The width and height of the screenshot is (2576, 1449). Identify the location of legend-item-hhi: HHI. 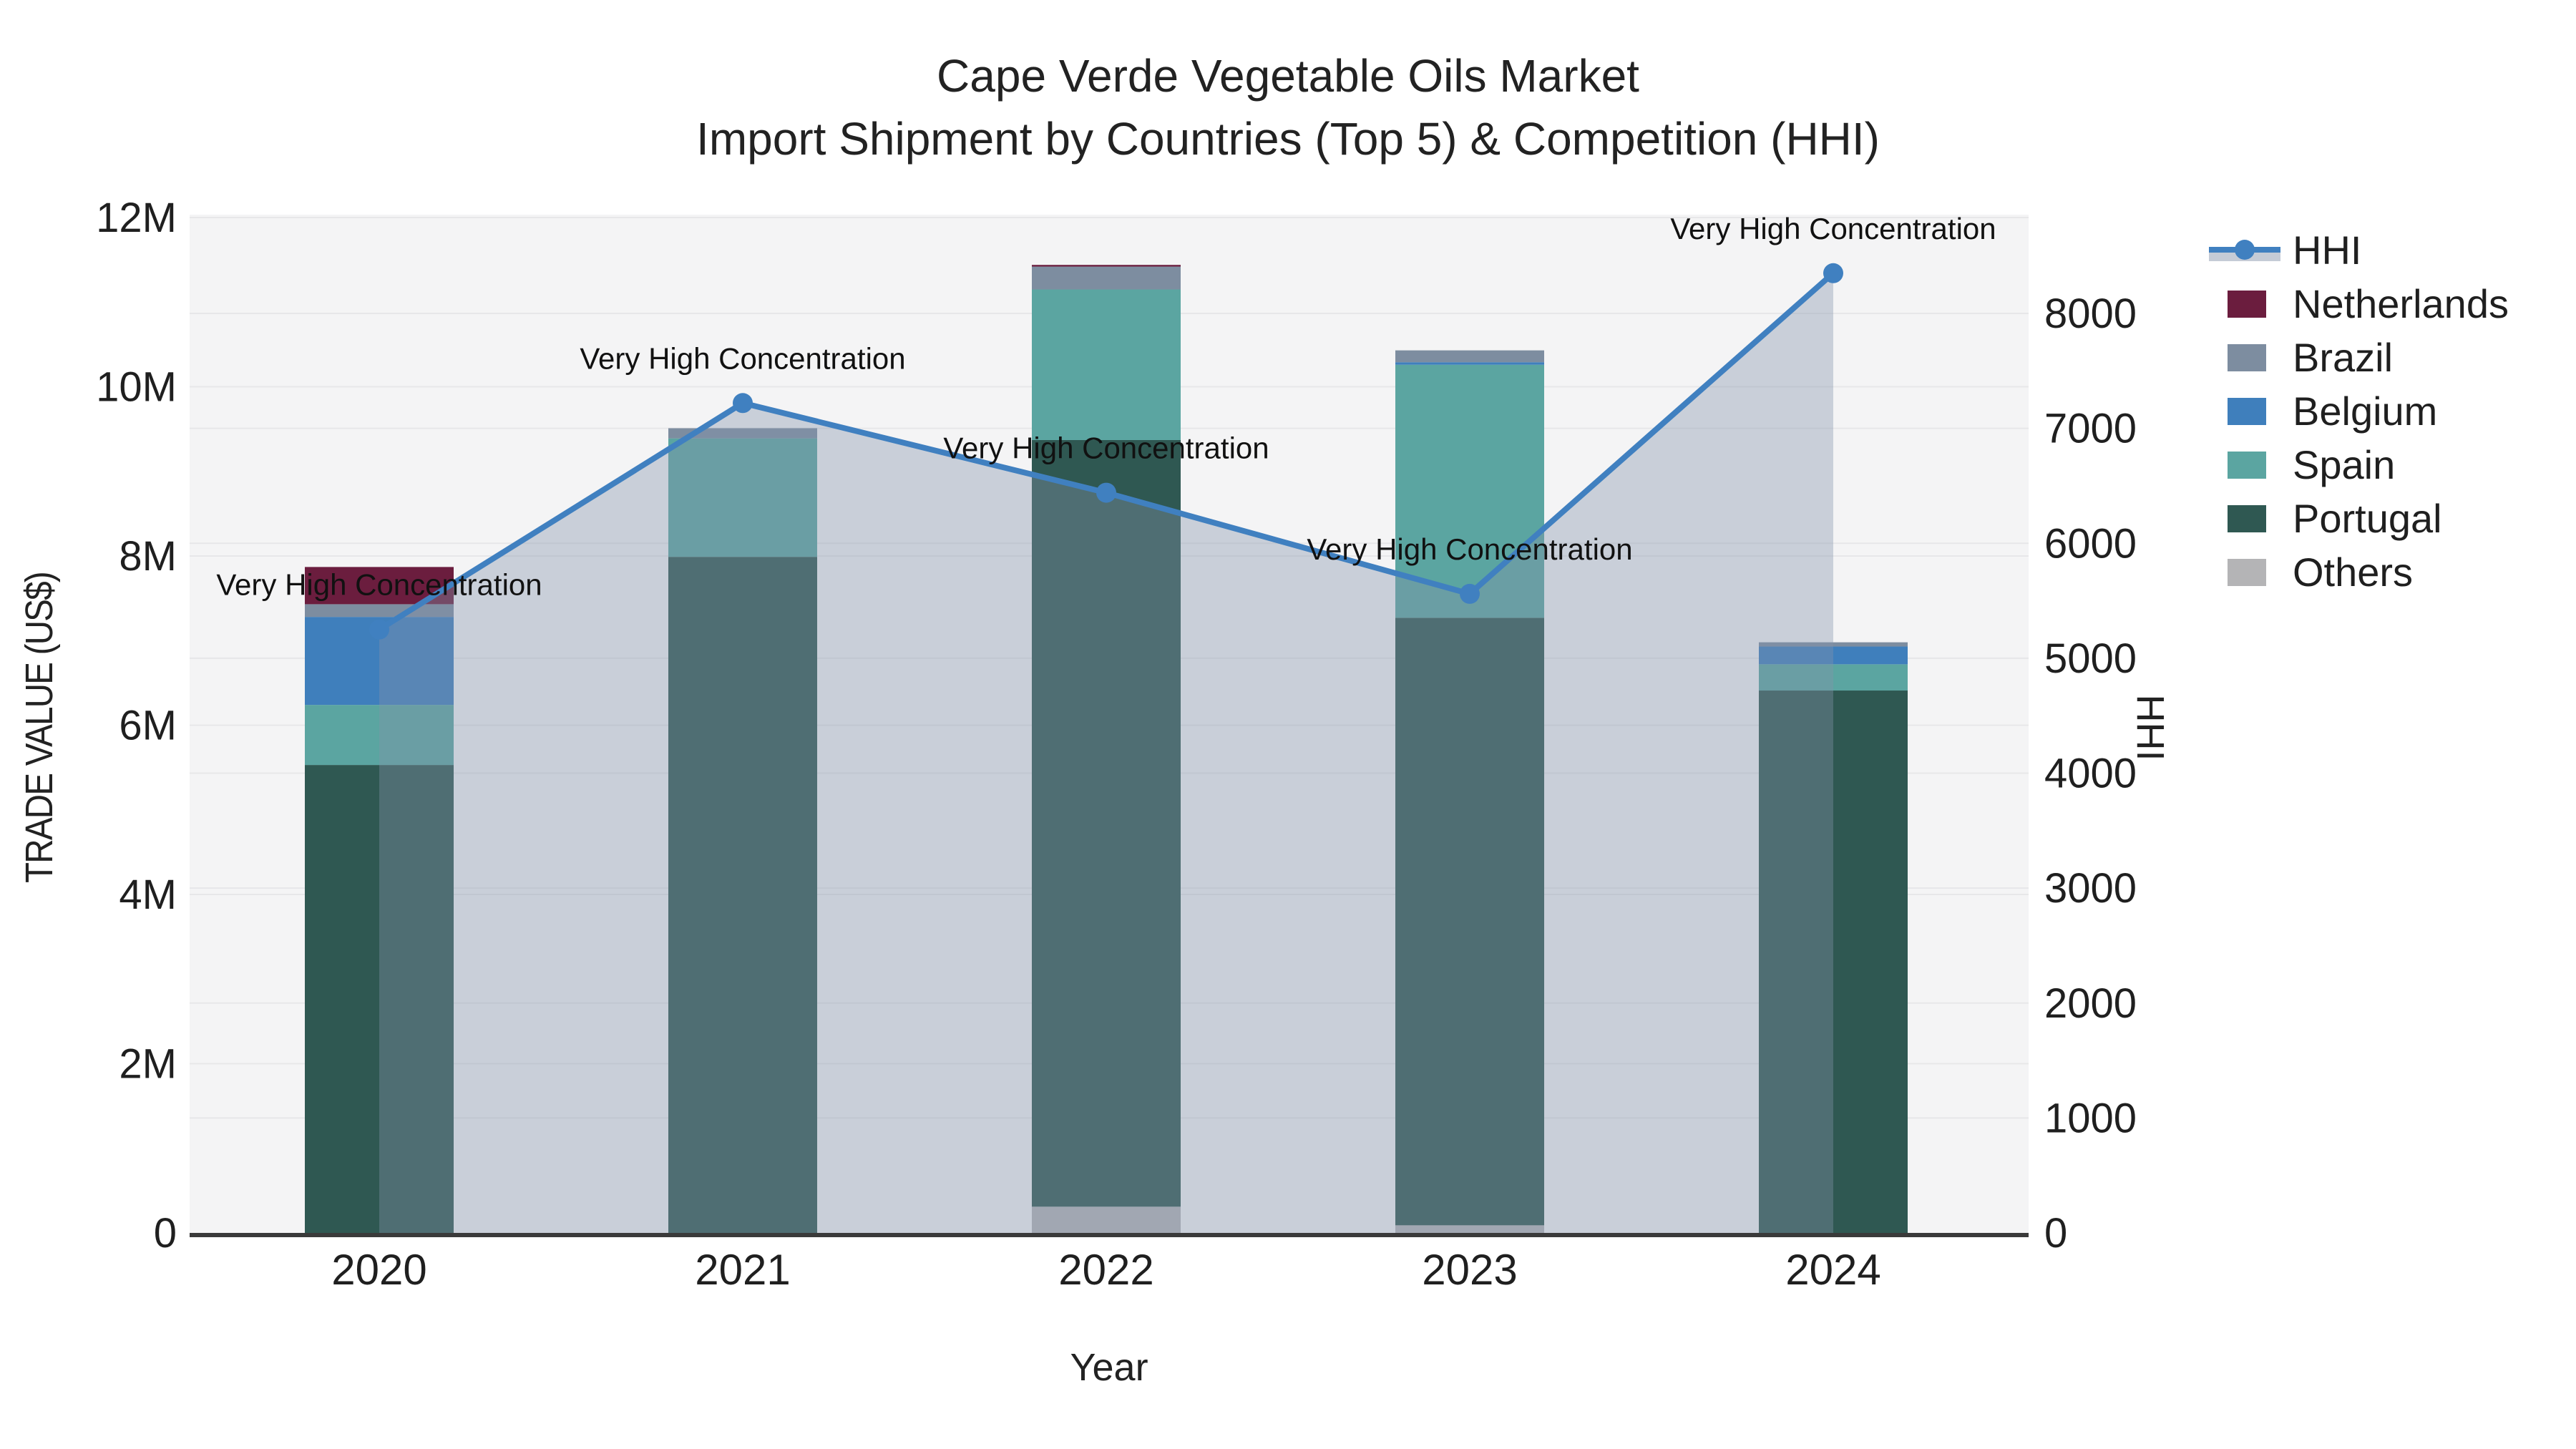
(2358, 250).